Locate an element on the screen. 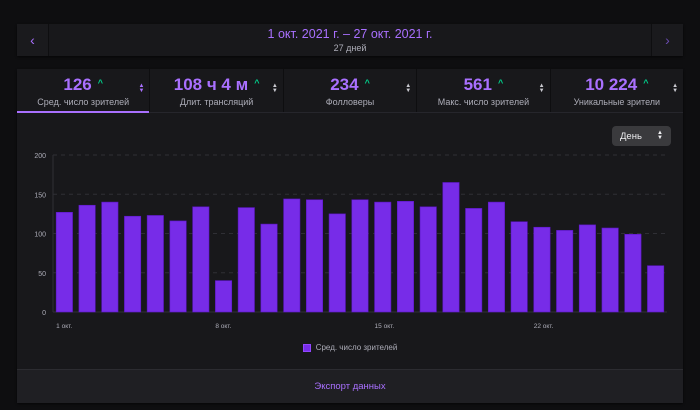 The image size is (700, 410). x-tick-label: 8 окт. is located at coordinates (223, 326).